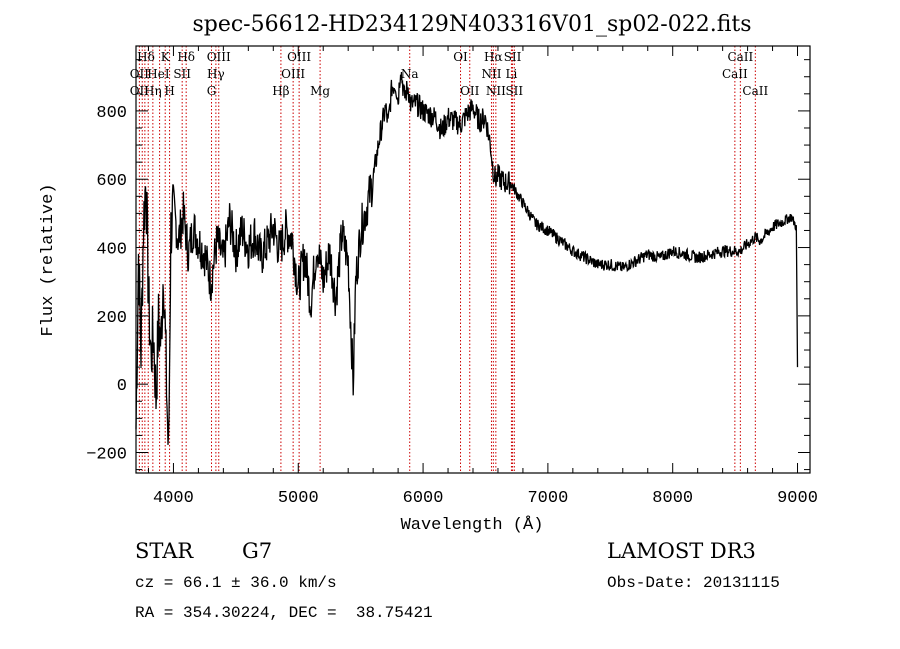 The height and width of the screenshot is (649, 900). Describe the element at coordinates (111, 113) in the screenshot. I see `y-tick-label: 800` at that location.